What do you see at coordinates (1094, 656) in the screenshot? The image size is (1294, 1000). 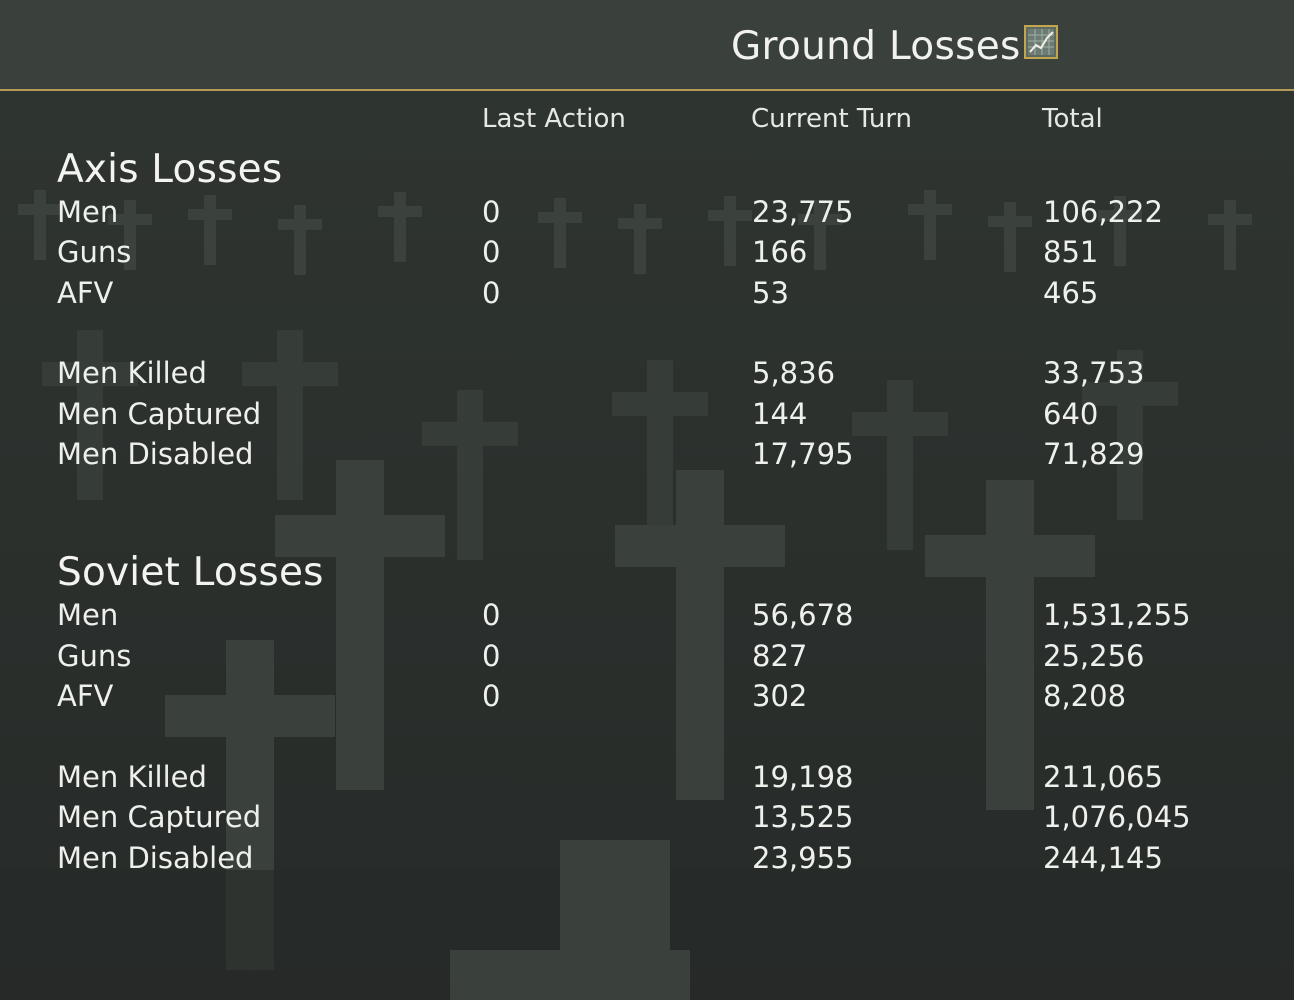 I see `total-value: 25,256` at bounding box center [1094, 656].